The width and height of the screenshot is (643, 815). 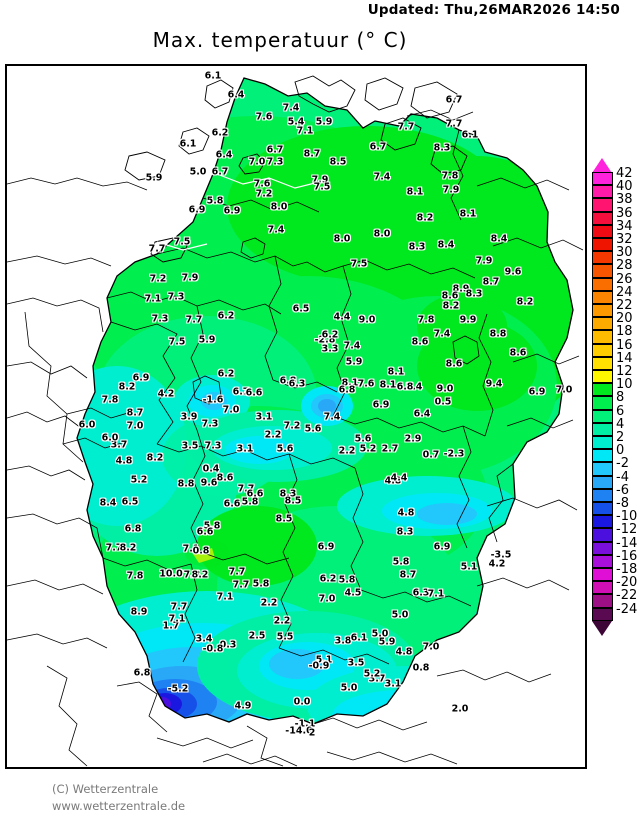 What do you see at coordinates (325, 340) in the screenshot?
I see `station-value: -2.8` at bounding box center [325, 340].